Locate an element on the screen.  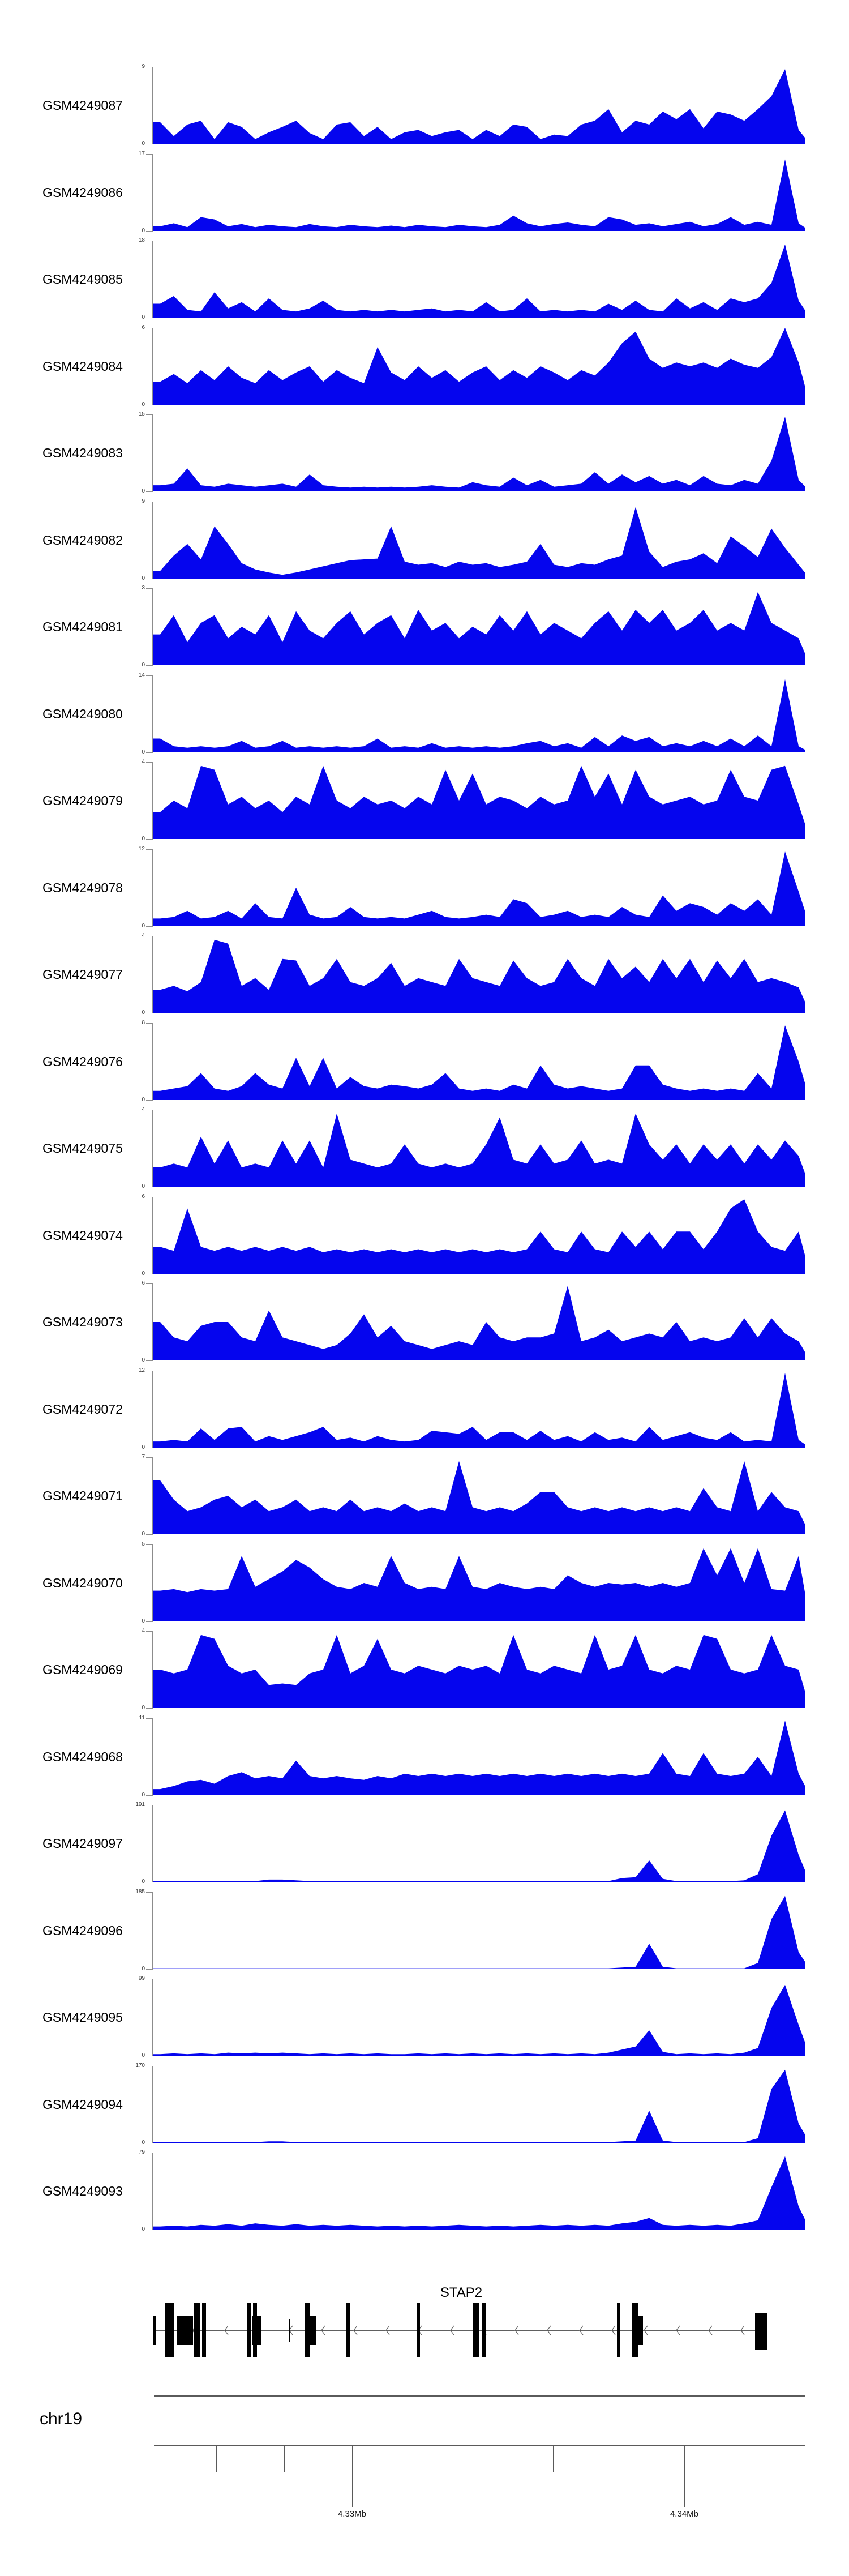
y-axis-max-value: 18 is located at coordinates (141, 240).